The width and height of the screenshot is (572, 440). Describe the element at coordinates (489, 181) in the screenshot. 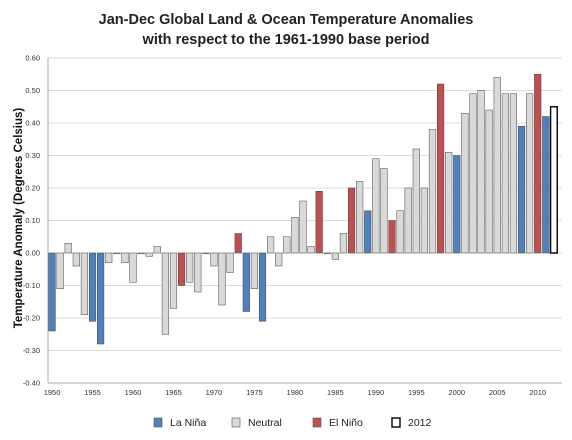

I see `bar-2004-neutral` at that location.